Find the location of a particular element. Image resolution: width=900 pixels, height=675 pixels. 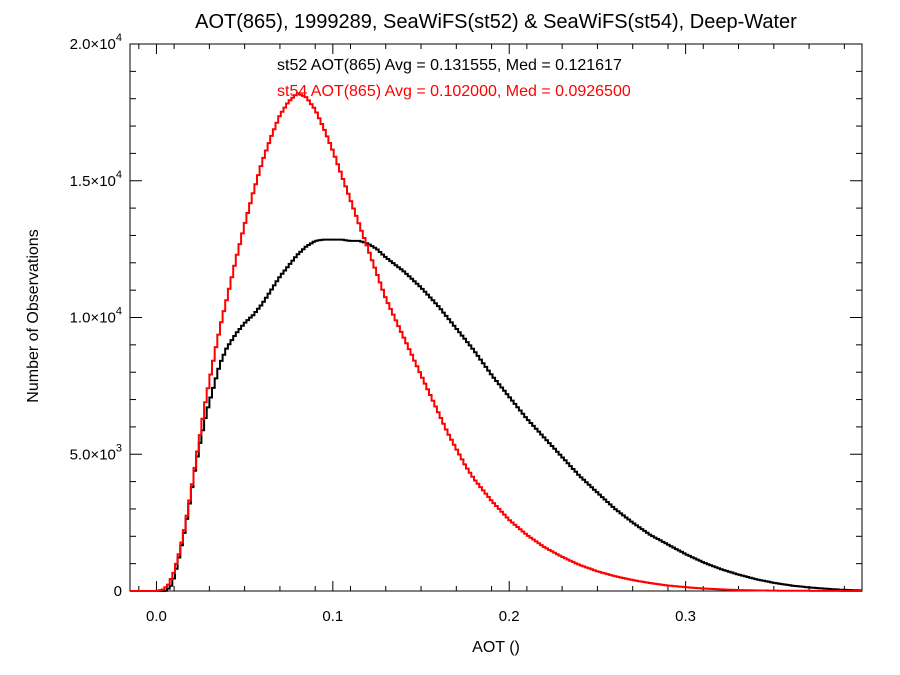

x-tick-label: 0.0 is located at coordinates (156, 616).